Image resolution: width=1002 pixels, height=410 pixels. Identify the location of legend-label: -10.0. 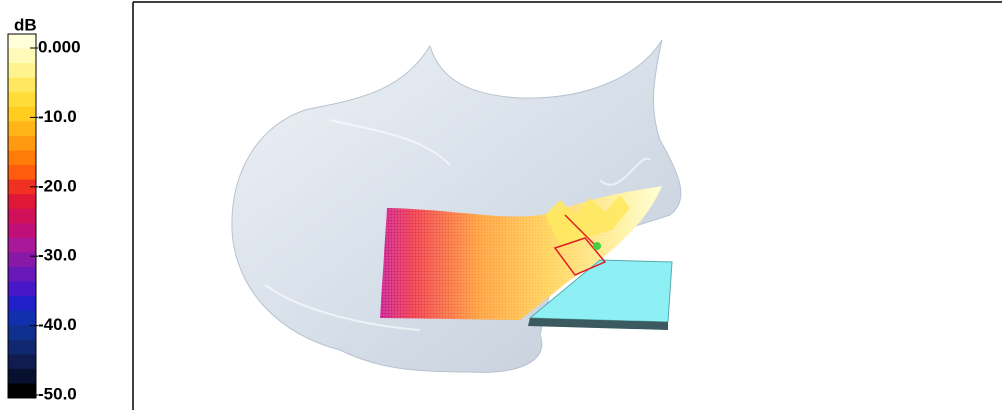
(57, 116).